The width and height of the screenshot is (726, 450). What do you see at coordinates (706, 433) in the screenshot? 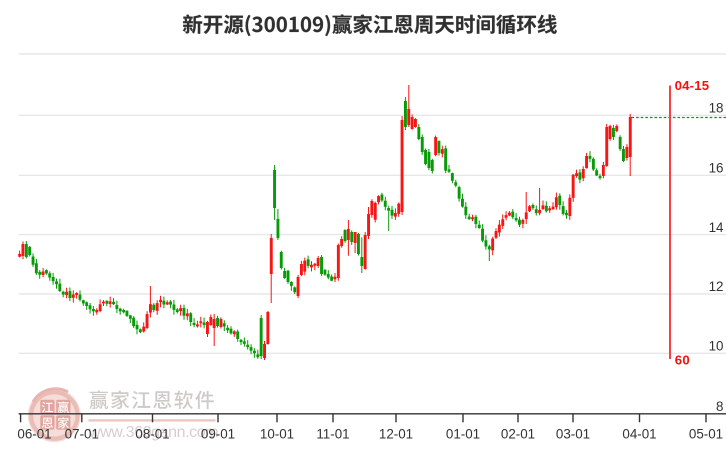
I see `svg-text: 05-01` at bounding box center [706, 433].